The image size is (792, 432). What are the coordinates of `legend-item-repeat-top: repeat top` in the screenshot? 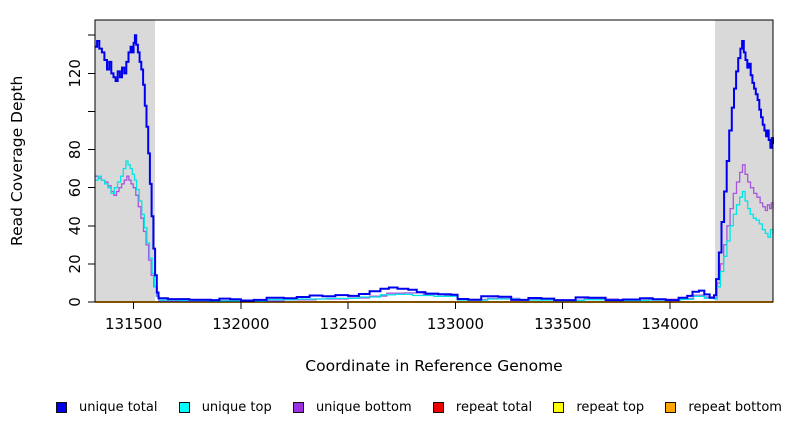 It's located at (598, 407).